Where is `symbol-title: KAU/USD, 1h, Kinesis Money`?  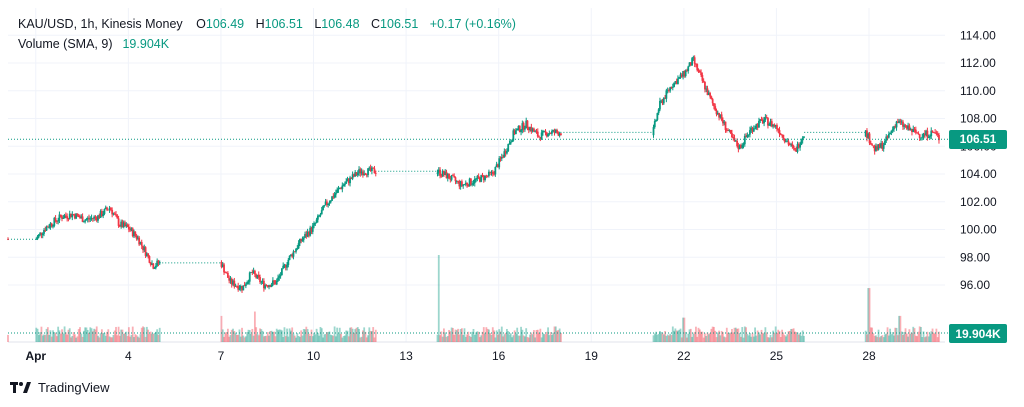
symbol-title: KAU/USD, 1h, Kinesis Money is located at coordinates (100, 24).